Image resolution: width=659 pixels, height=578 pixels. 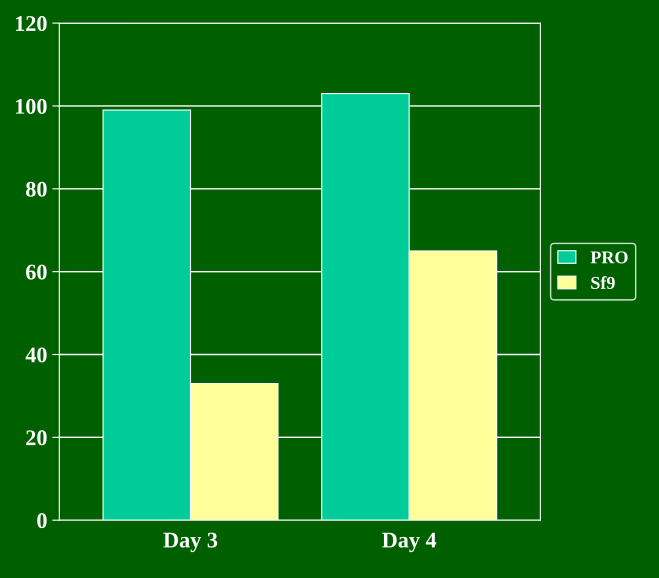 What do you see at coordinates (36, 189) in the screenshot?
I see `y-tick-label: 80` at bounding box center [36, 189].